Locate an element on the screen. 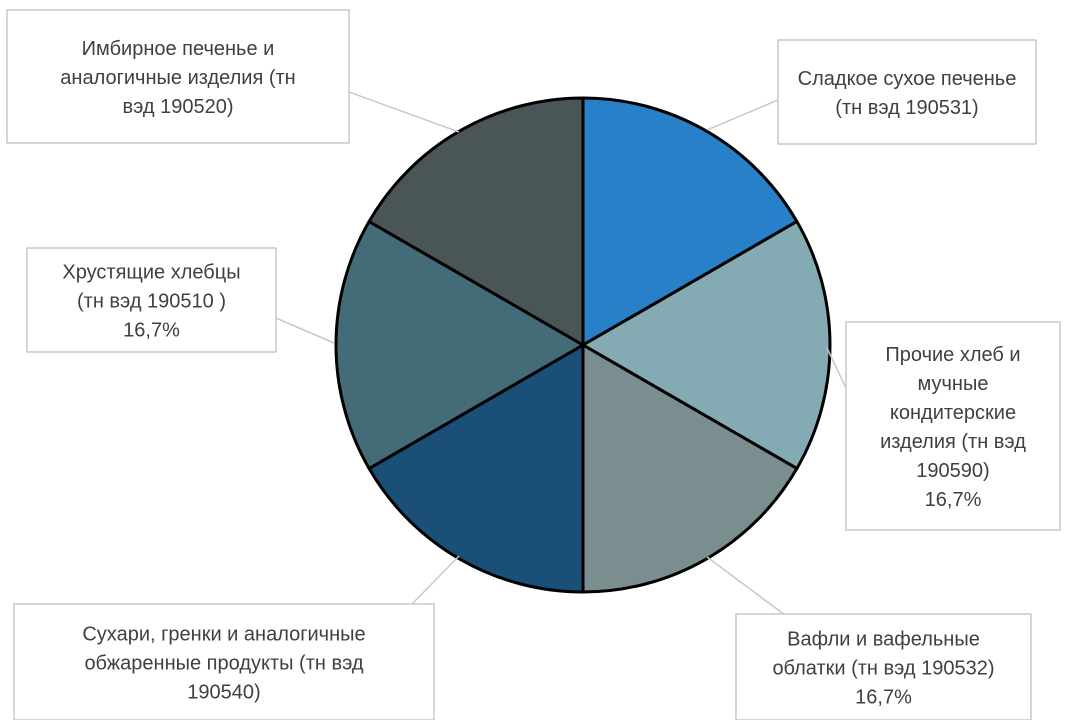  slice-category-label: облатки (тн вэд 190532) is located at coordinates (883, 668).